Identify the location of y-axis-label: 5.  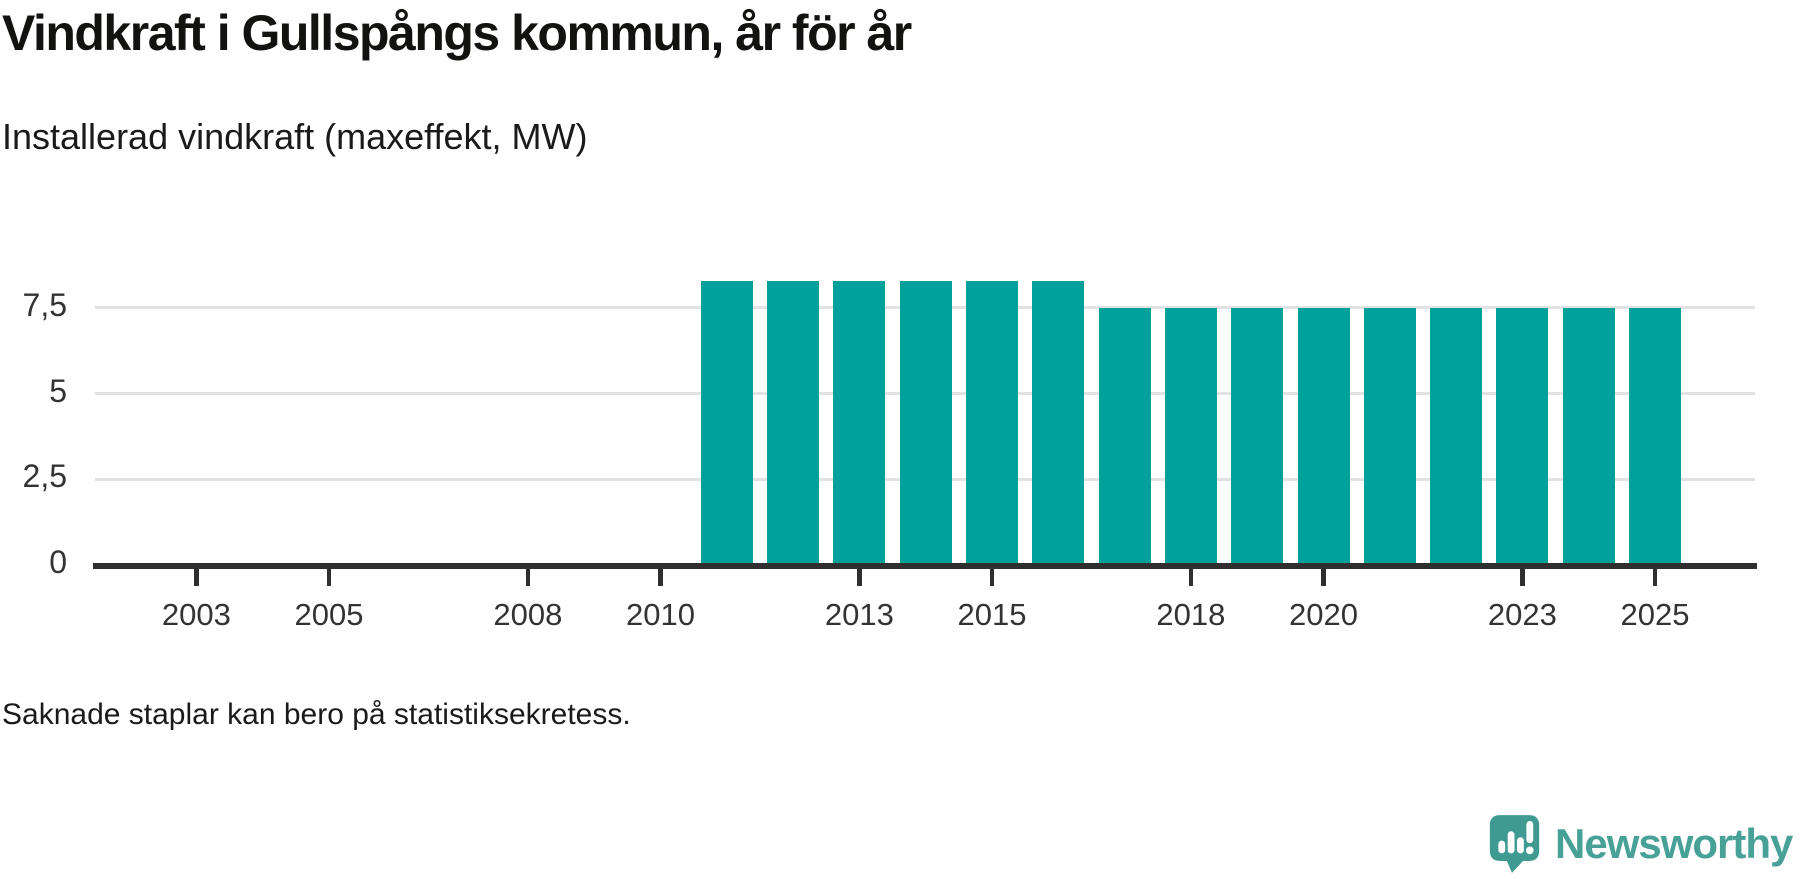
(58, 390).